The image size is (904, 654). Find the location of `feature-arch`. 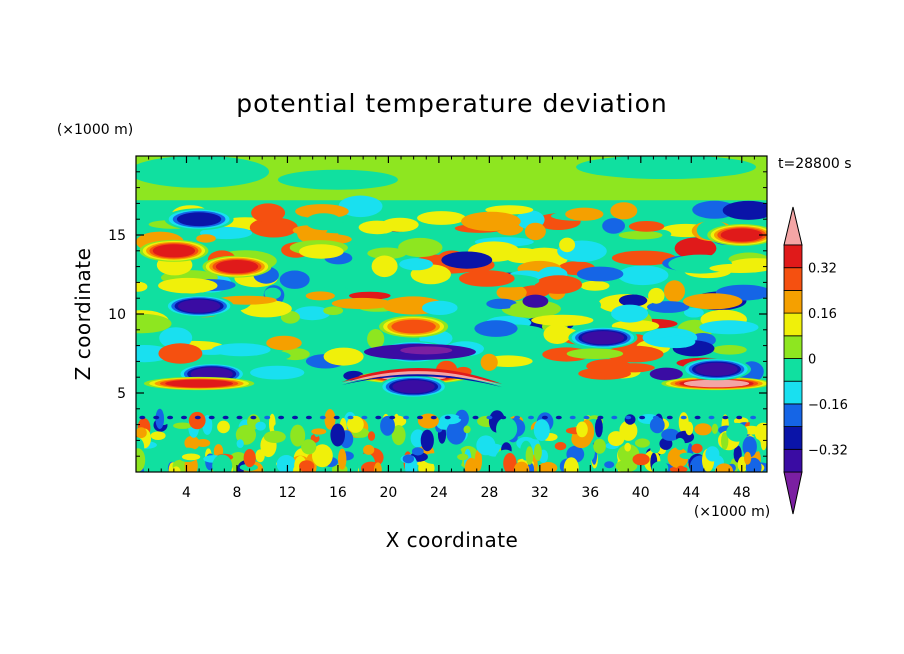

feature-arch is located at coordinates (421, 378).